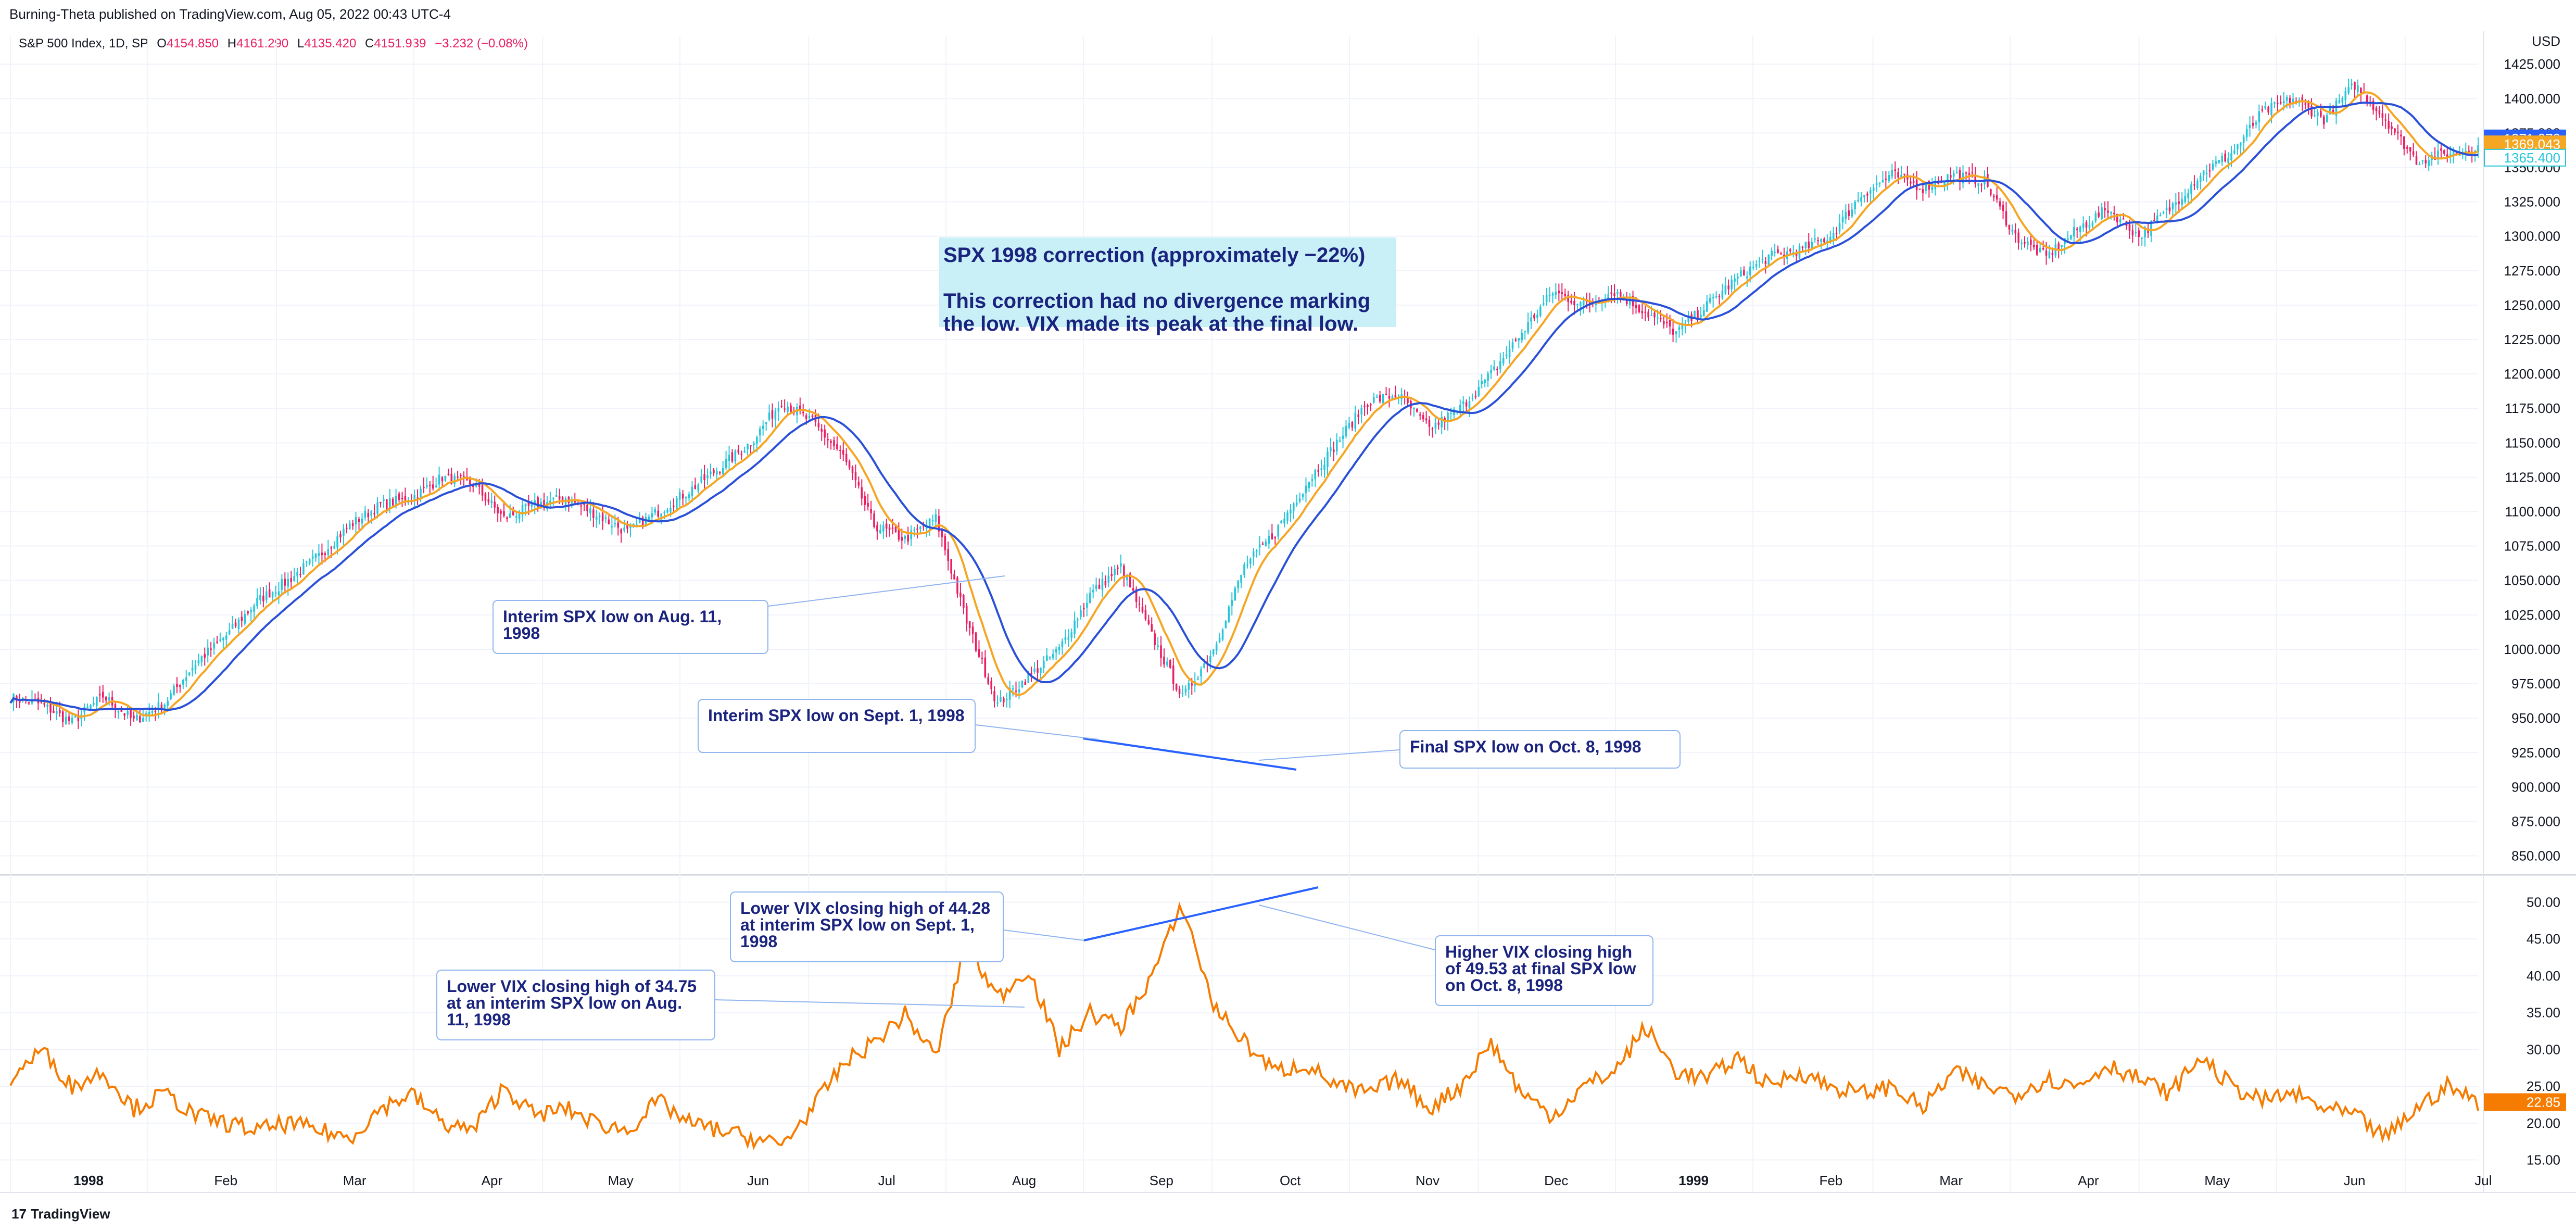  What do you see at coordinates (2535, 752) in the screenshot?
I see `price-tick-label: 925.000` at bounding box center [2535, 752].